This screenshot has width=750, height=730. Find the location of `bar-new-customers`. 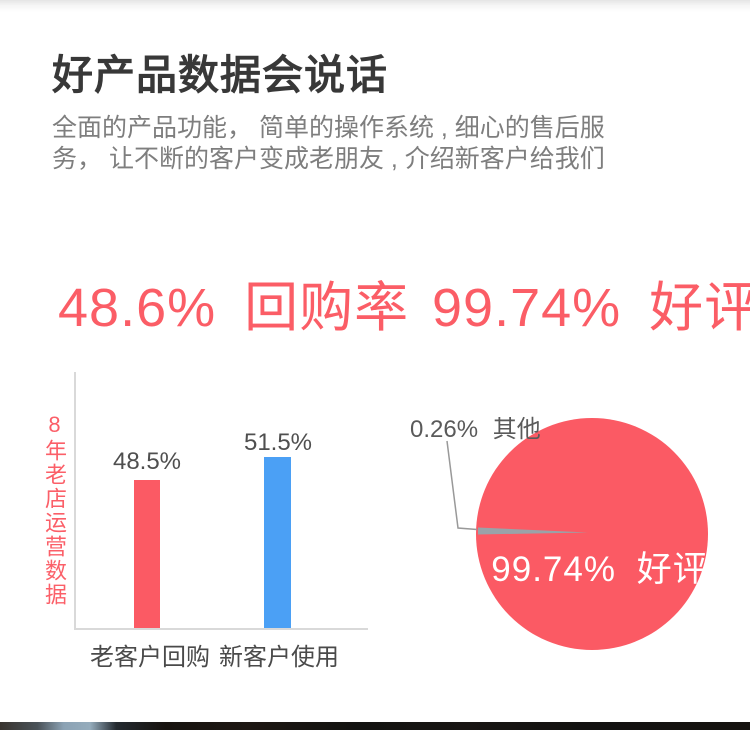

bar-new-customers is located at coordinates (277, 542).